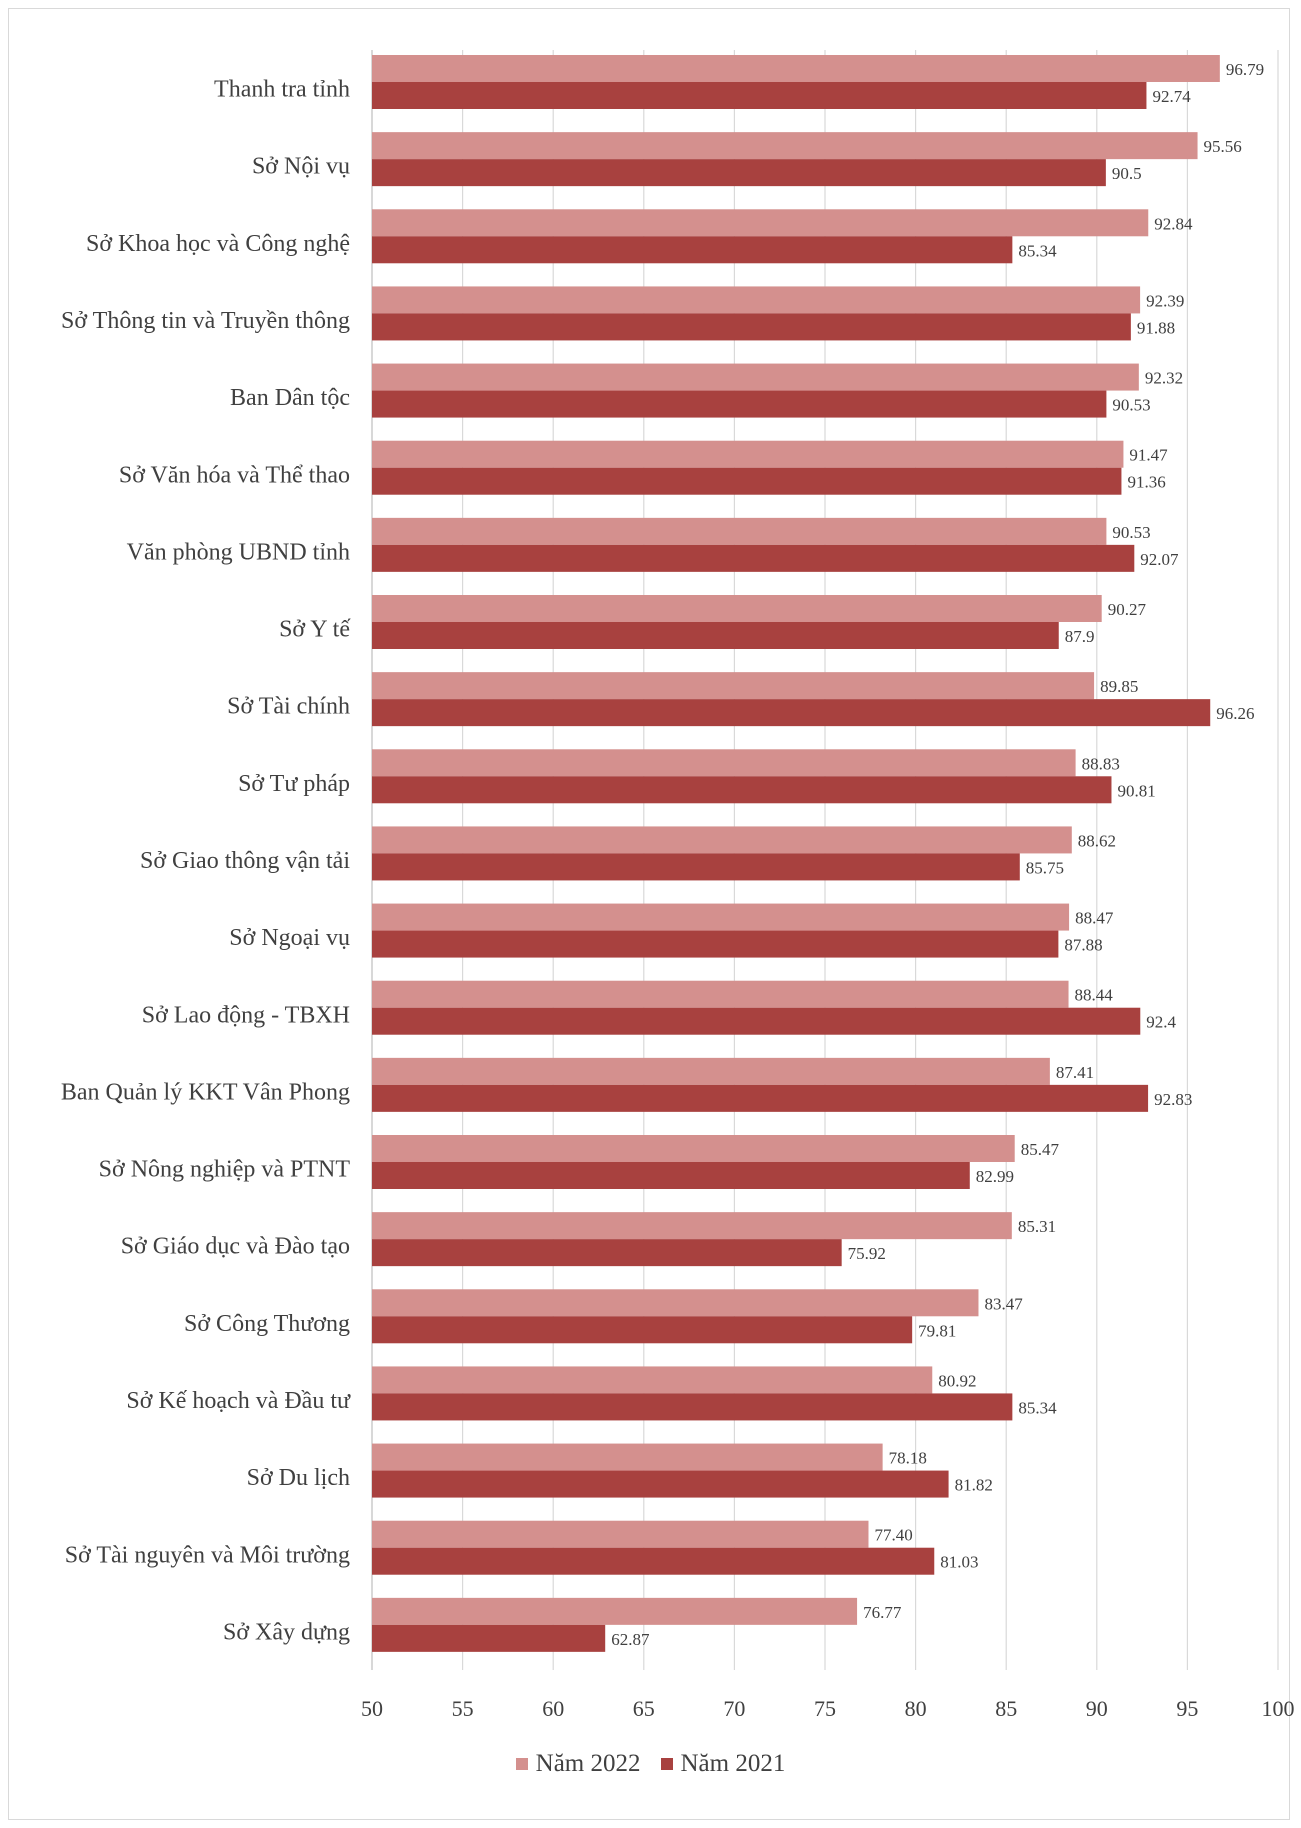  I want to click on data-label-2022: 96.79, so click(1245, 69).